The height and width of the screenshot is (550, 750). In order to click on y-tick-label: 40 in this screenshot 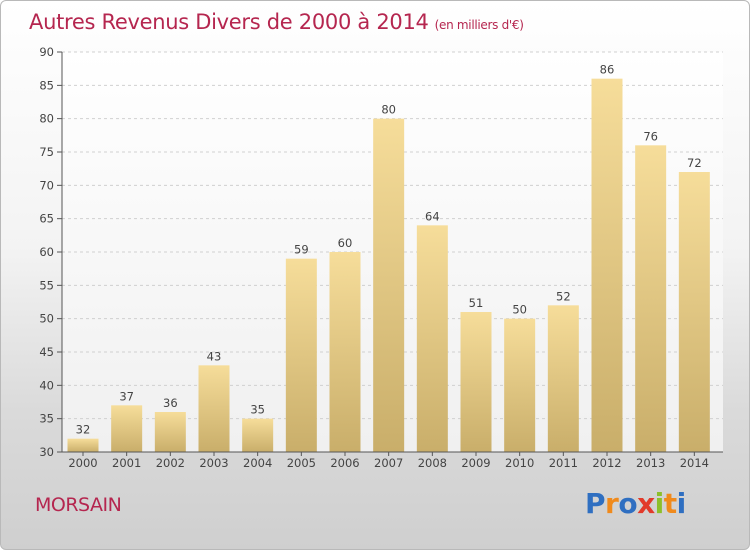, I will do `click(46, 385)`.